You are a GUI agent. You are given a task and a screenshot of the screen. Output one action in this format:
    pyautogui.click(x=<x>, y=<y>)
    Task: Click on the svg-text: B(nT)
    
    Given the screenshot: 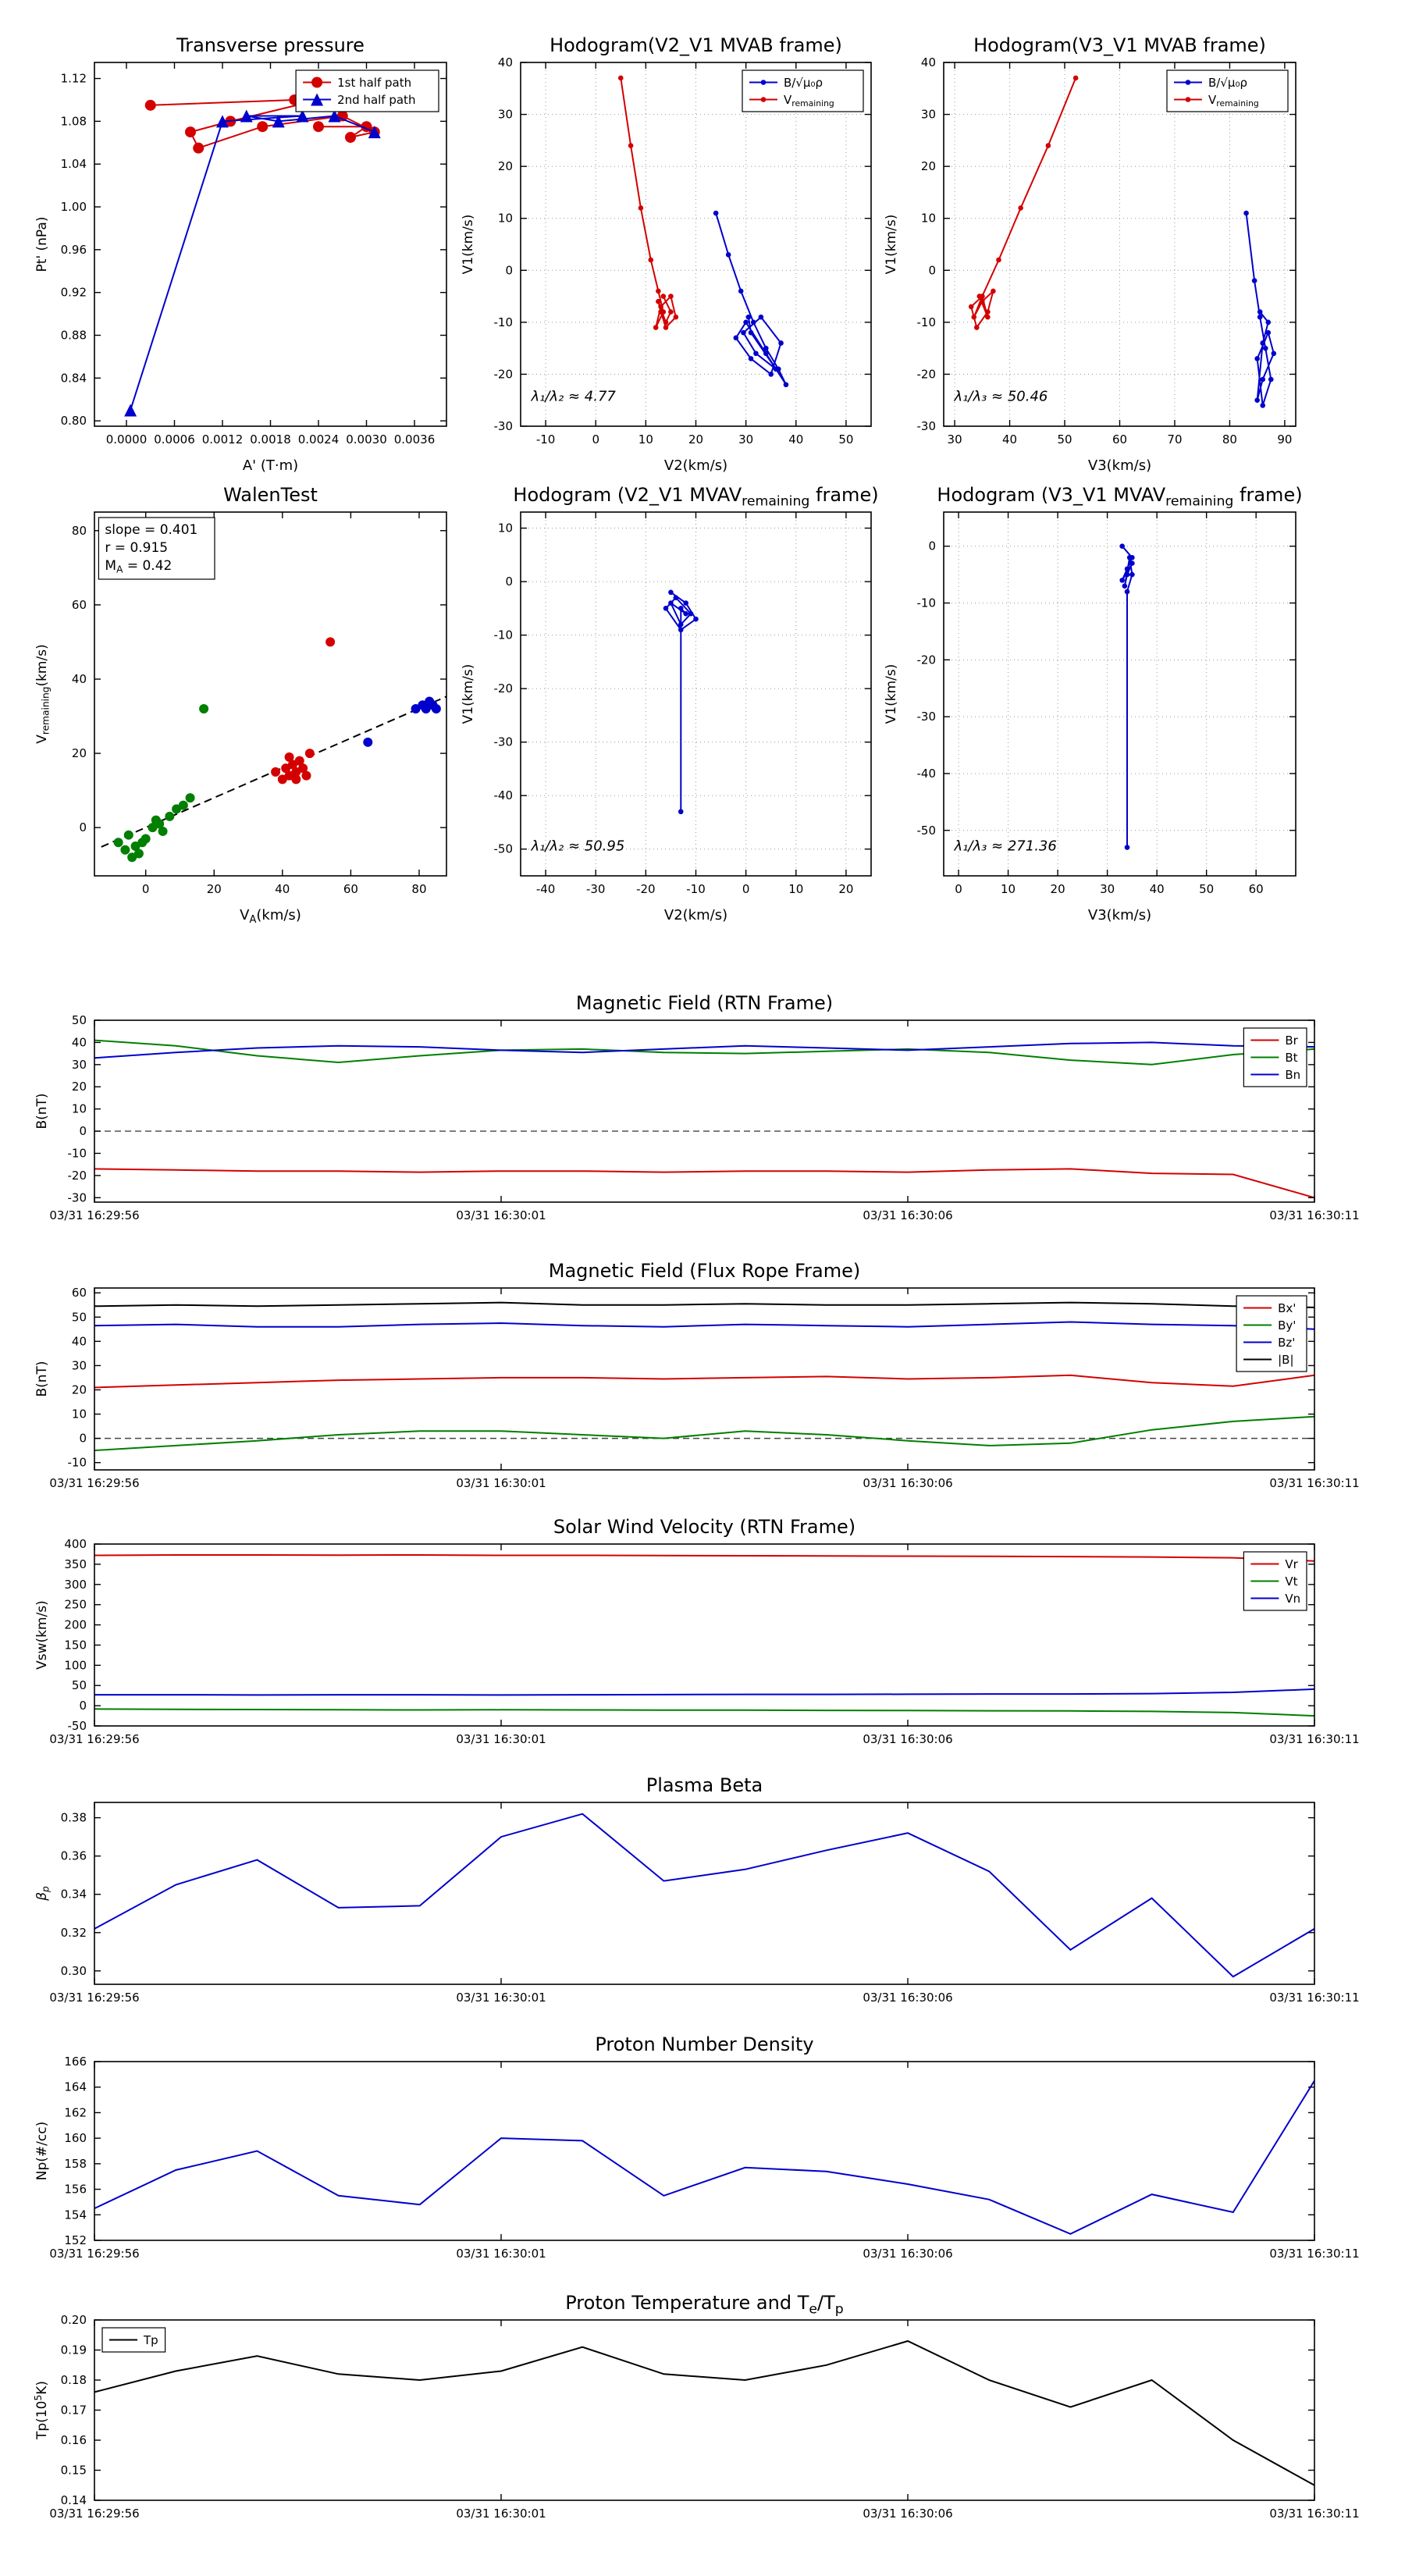 What is the action you would take?
    pyautogui.click(x=42, y=1111)
    